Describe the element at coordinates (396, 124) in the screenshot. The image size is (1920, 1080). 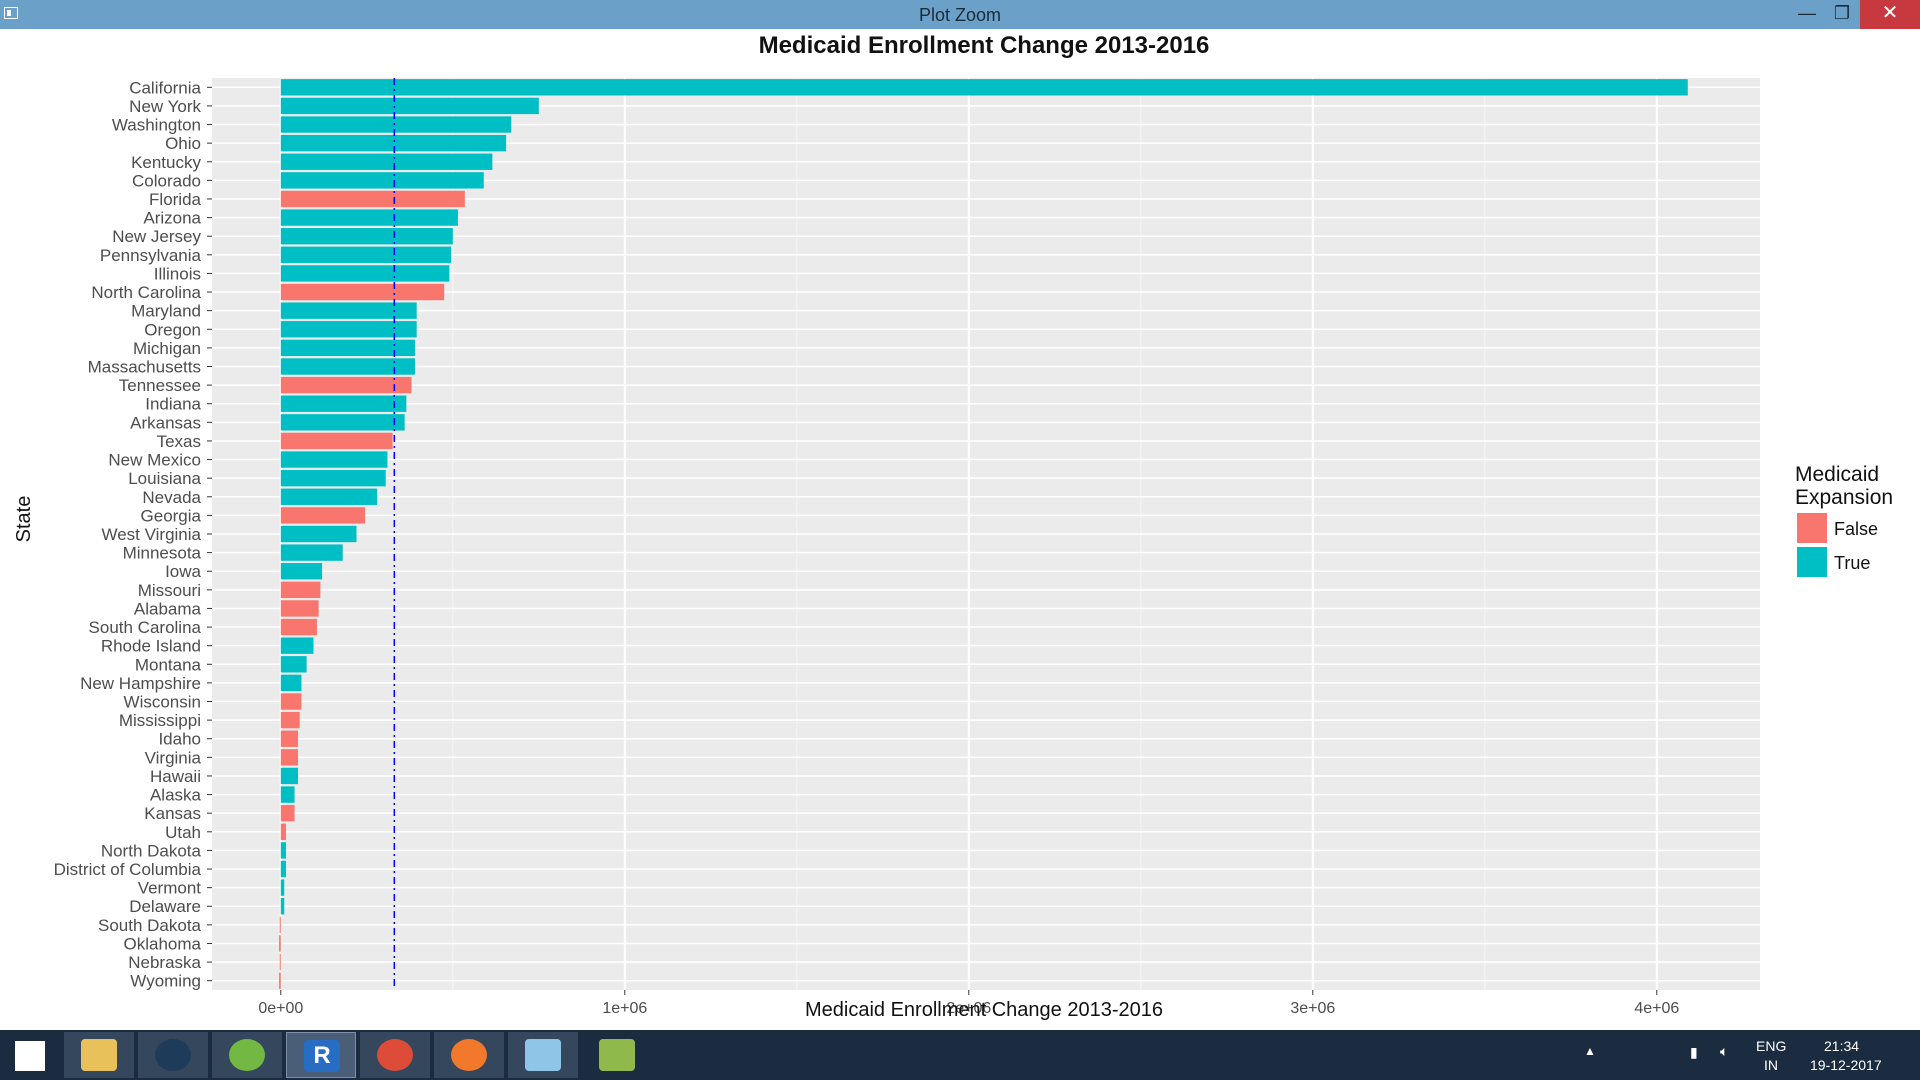
I see `bar-washington` at that location.